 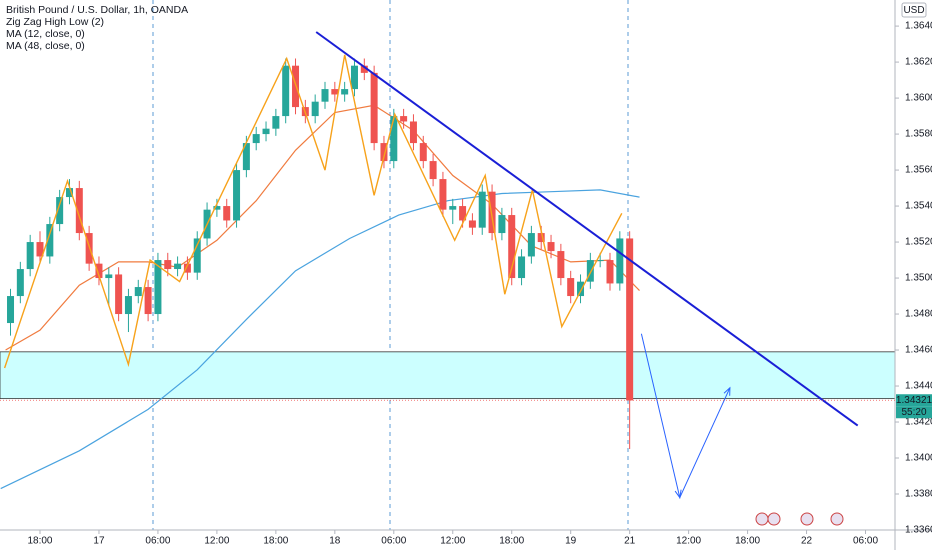 What do you see at coordinates (807, 541) in the screenshot?
I see `x-tick-label: 22` at bounding box center [807, 541].